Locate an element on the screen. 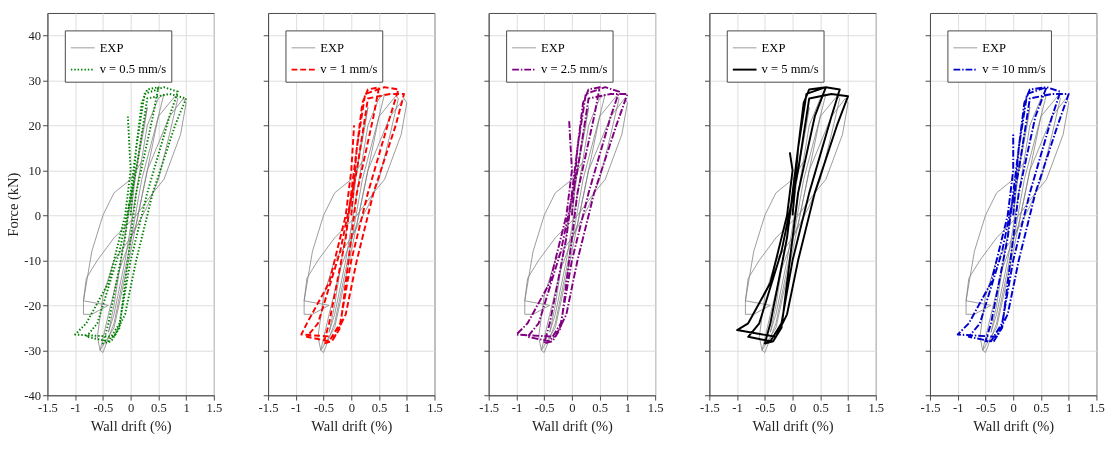 This screenshot has height=457, width=1110. y-tick-label: 10 is located at coordinates (35, 170).